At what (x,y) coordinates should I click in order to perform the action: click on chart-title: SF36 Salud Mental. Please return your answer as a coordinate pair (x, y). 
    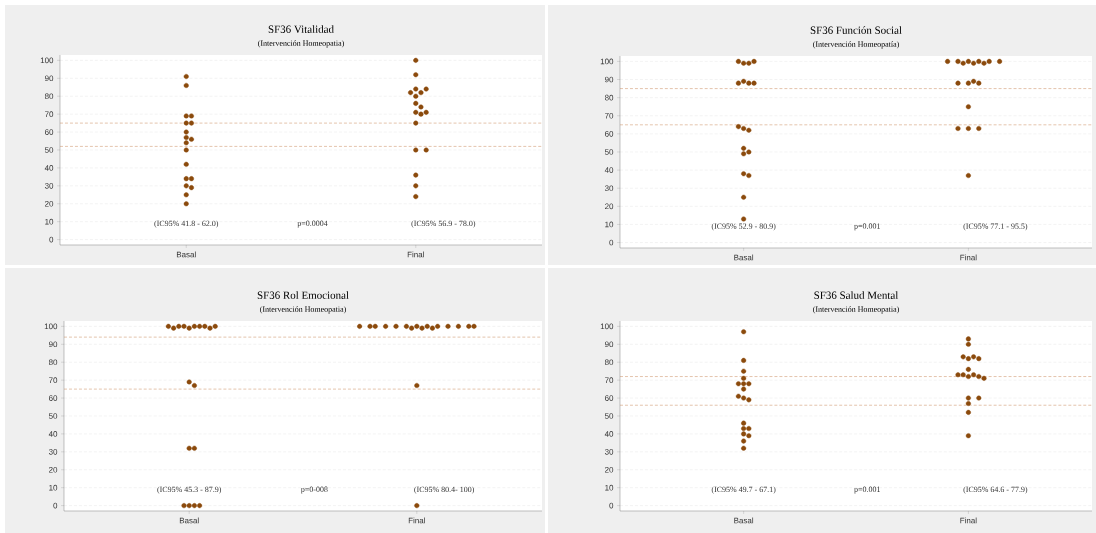
    Looking at the image, I should click on (856, 295).